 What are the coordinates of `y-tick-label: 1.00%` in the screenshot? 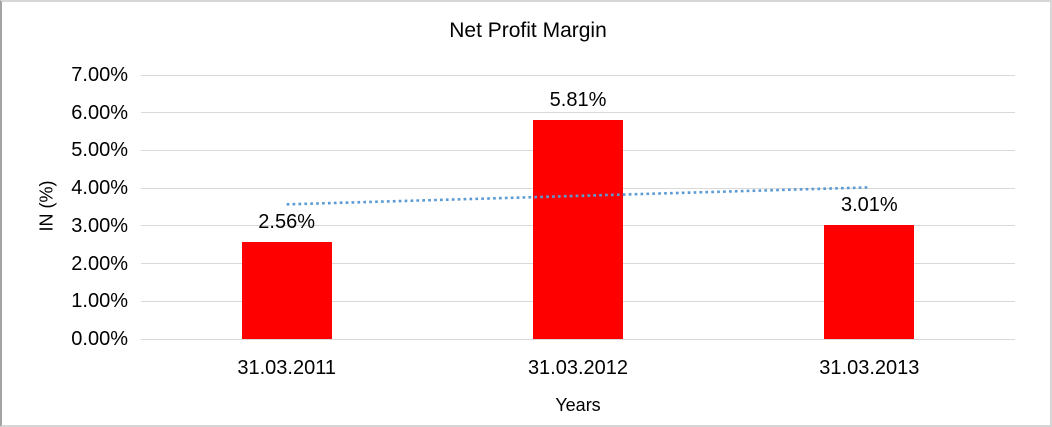 It's located at (99, 301).